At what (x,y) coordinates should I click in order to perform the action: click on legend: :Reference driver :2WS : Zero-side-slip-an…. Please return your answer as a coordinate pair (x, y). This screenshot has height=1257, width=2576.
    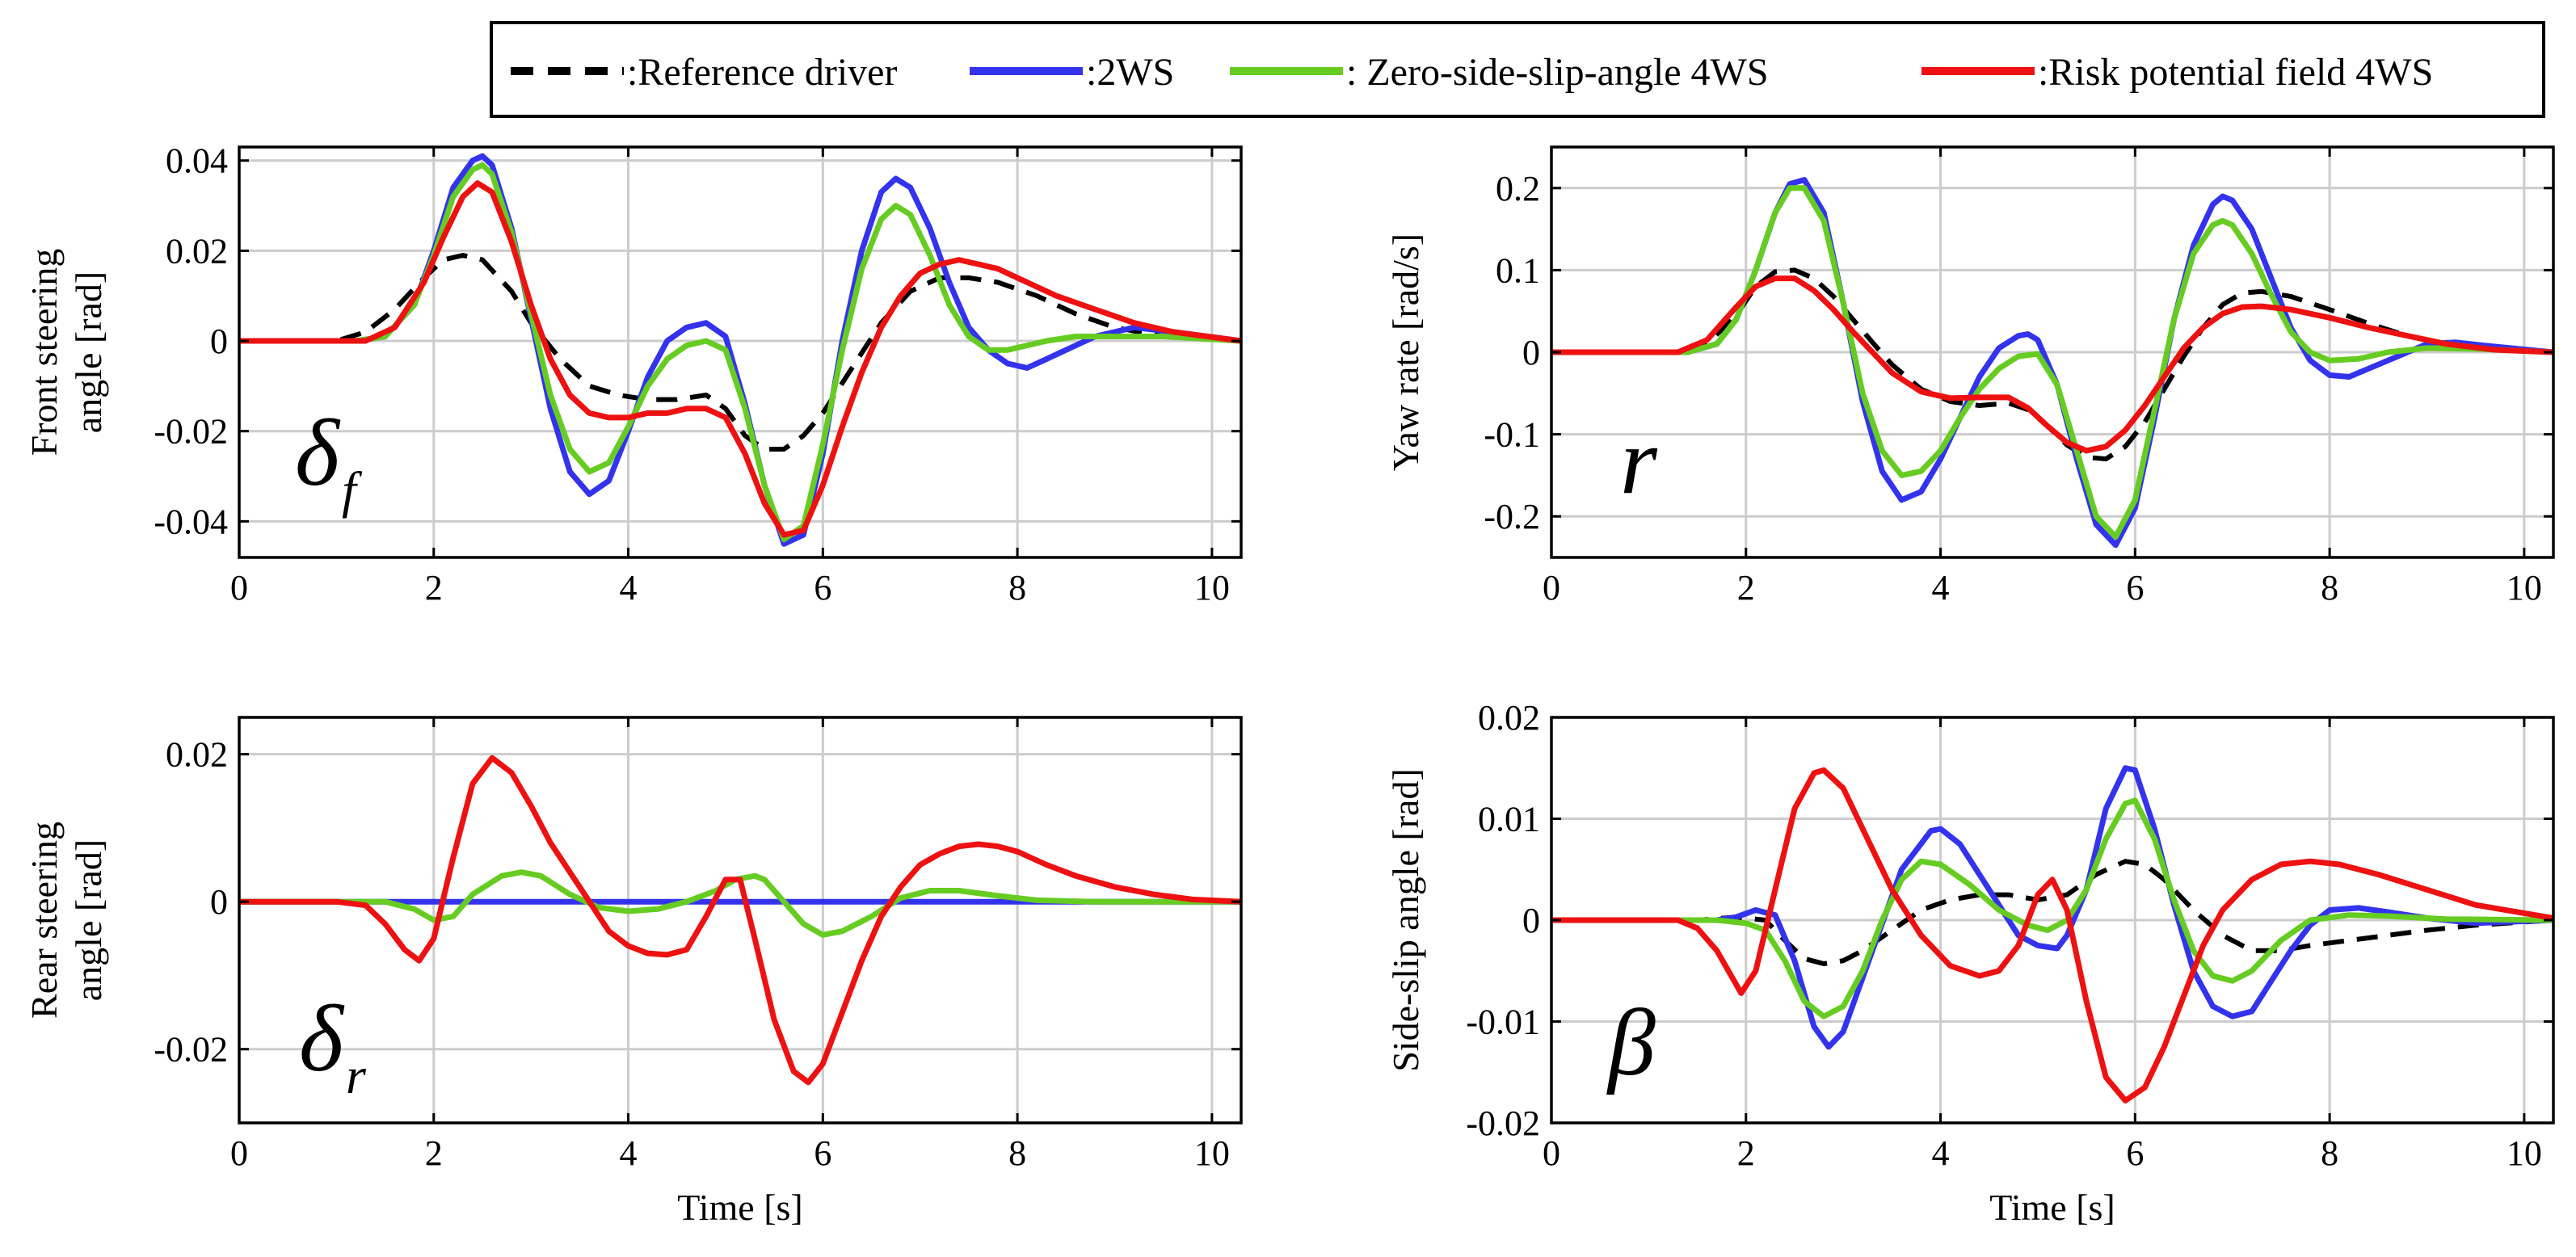
    Looking at the image, I should click on (1517, 69).